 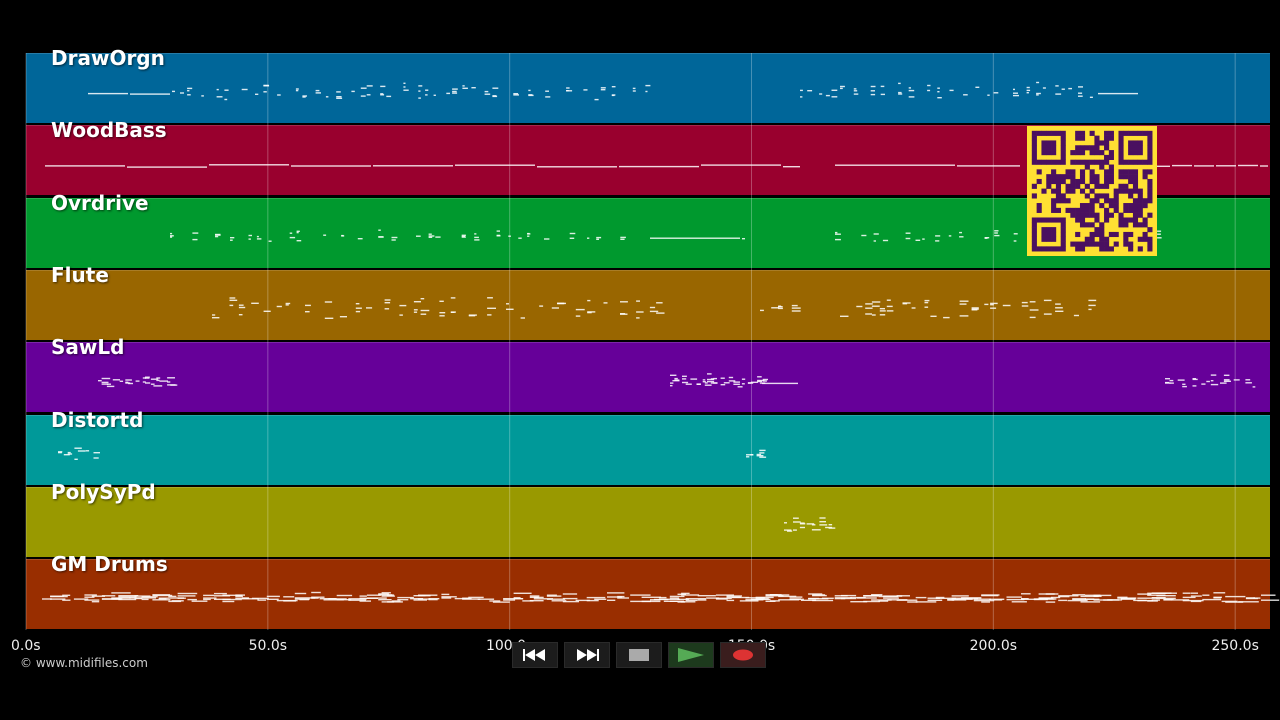 I want to click on track-lane: GM Drums, so click(x=648, y=591).